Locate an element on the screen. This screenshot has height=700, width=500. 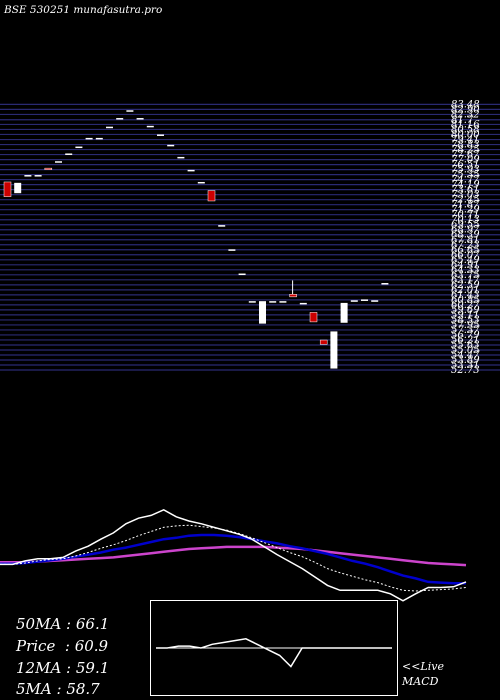
ma5-line is located at coordinates (233, 555).